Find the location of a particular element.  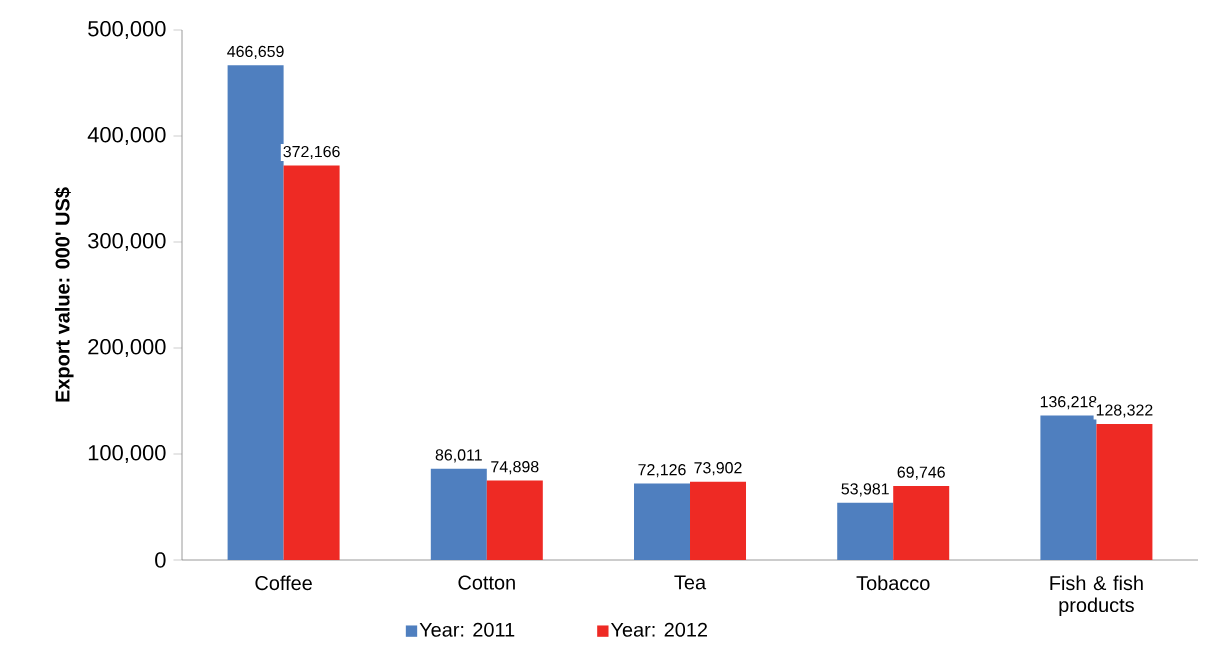

data-label: 136,218 is located at coordinates (1068, 403).